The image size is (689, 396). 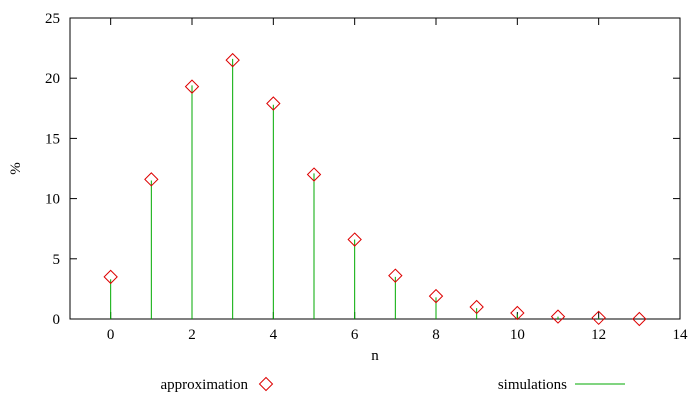 What do you see at coordinates (355, 335) in the screenshot?
I see `x-tick-label: 6` at bounding box center [355, 335].